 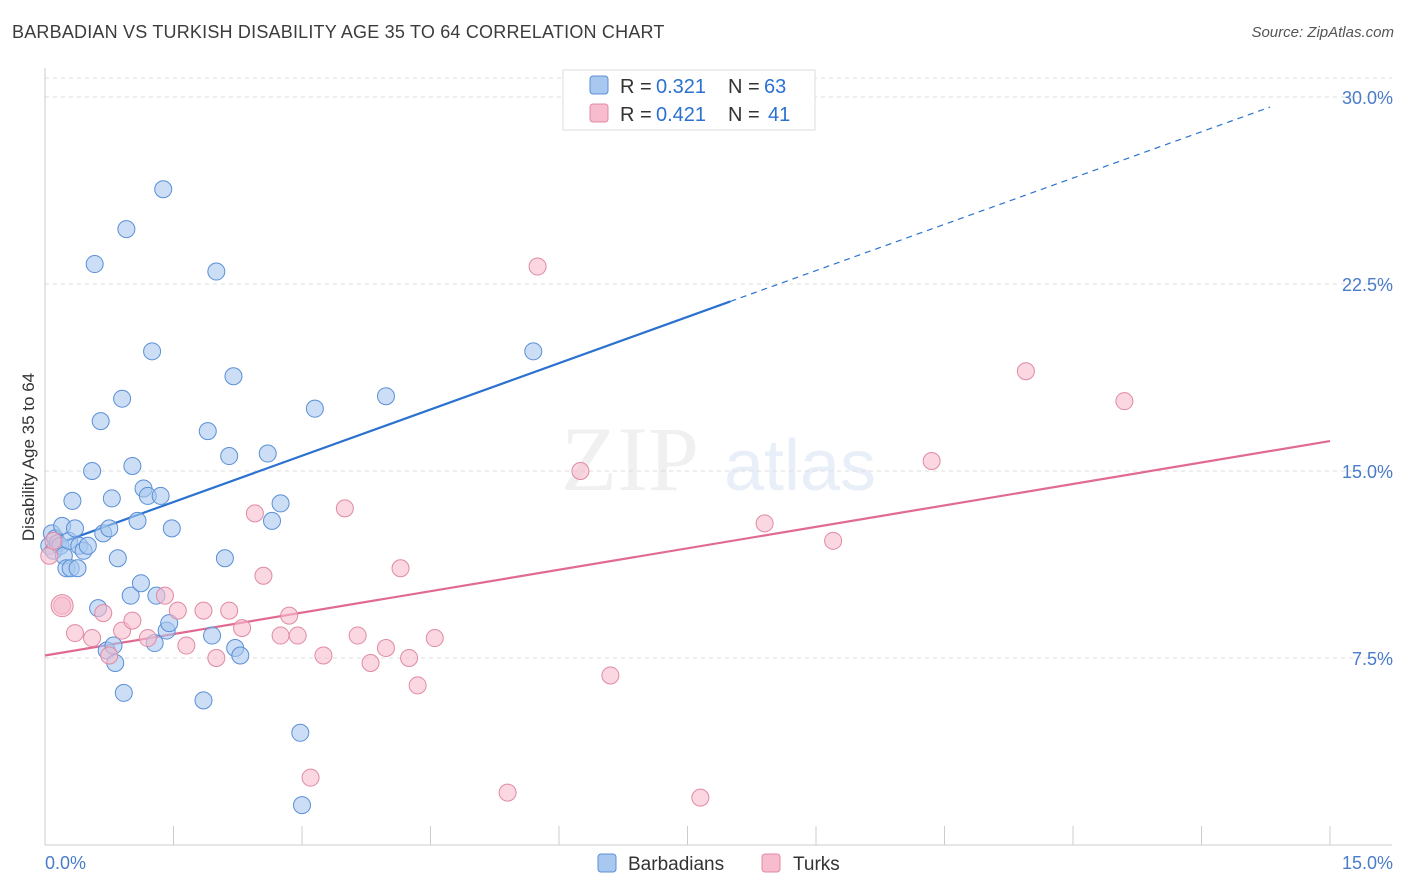 What do you see at coordinates (800, 466) in the screenshot?
I see `watermark-atlas: atlas` at bounding box center [800, 466].